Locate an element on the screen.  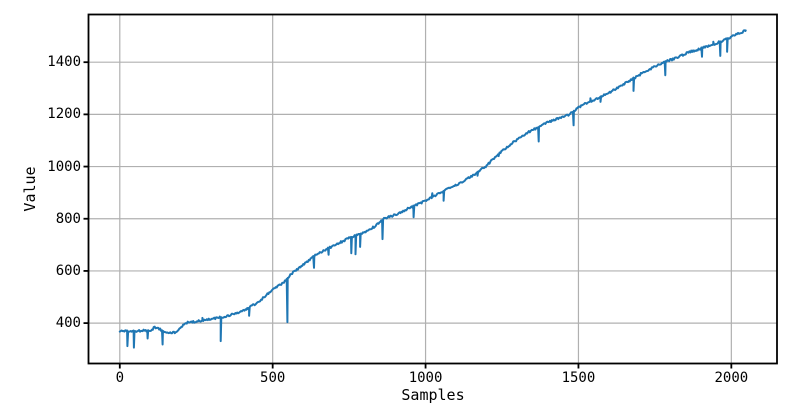
x-tick-label: 500 is located at coordinates (273, 378).